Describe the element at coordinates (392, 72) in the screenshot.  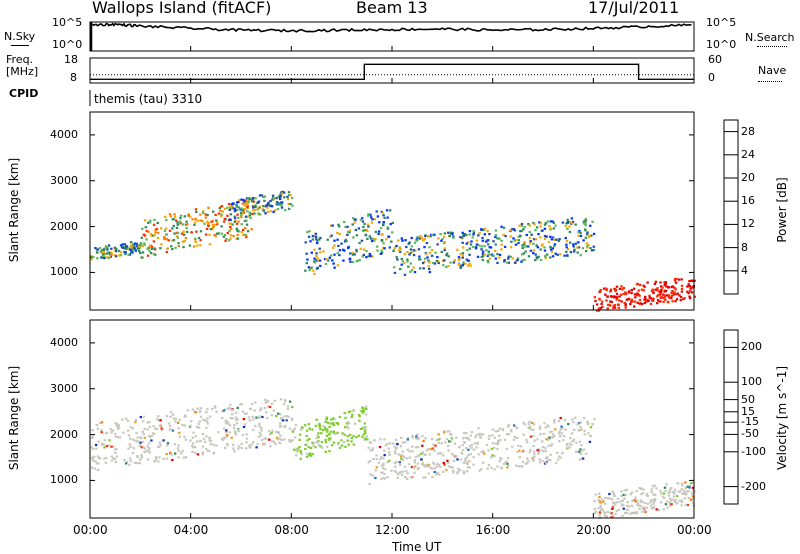
I see `freq-lines` at that location.